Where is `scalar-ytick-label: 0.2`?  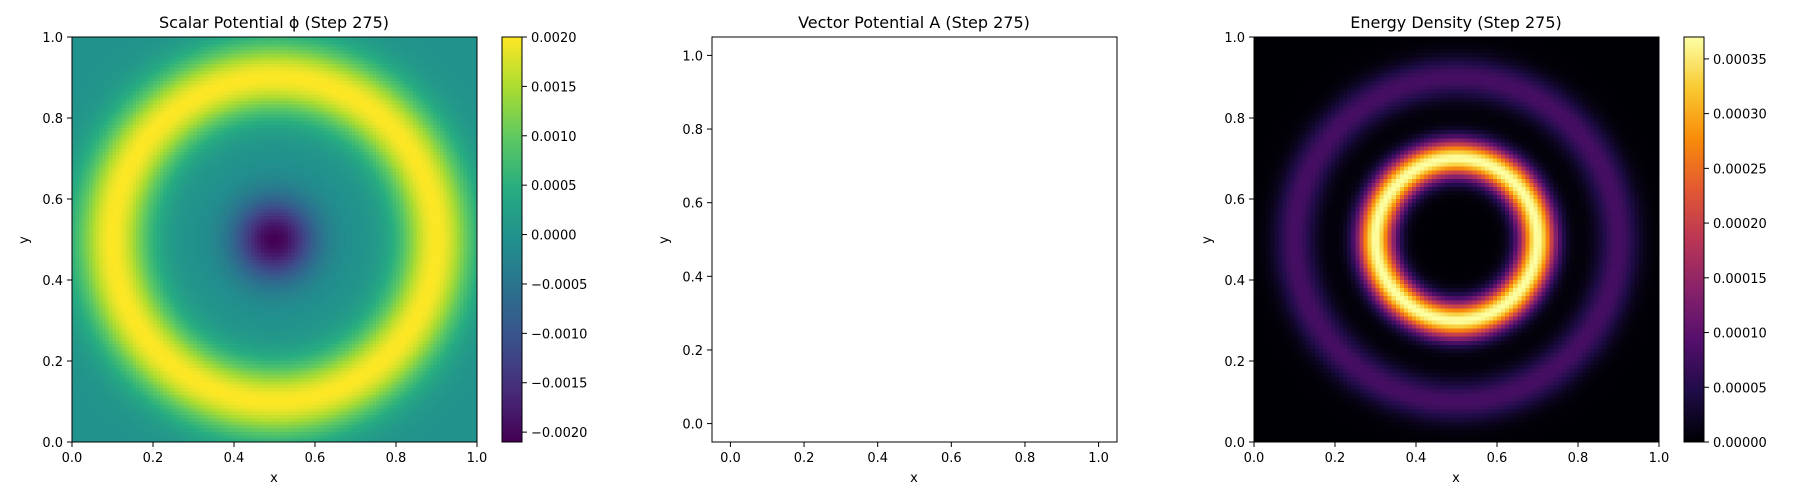 scalar-ytick-label: 0.2 is located at coordinates (52, 362).